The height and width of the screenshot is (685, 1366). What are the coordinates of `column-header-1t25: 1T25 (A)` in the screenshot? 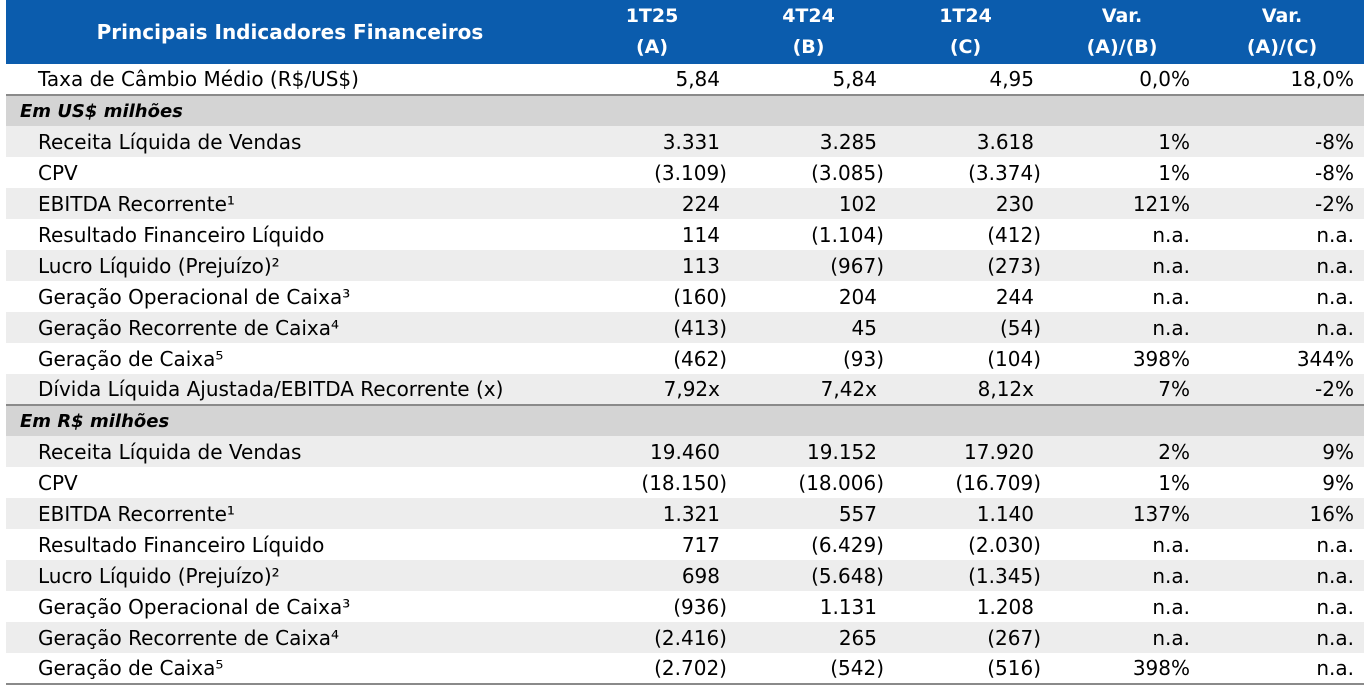 It's located at (652, 32).